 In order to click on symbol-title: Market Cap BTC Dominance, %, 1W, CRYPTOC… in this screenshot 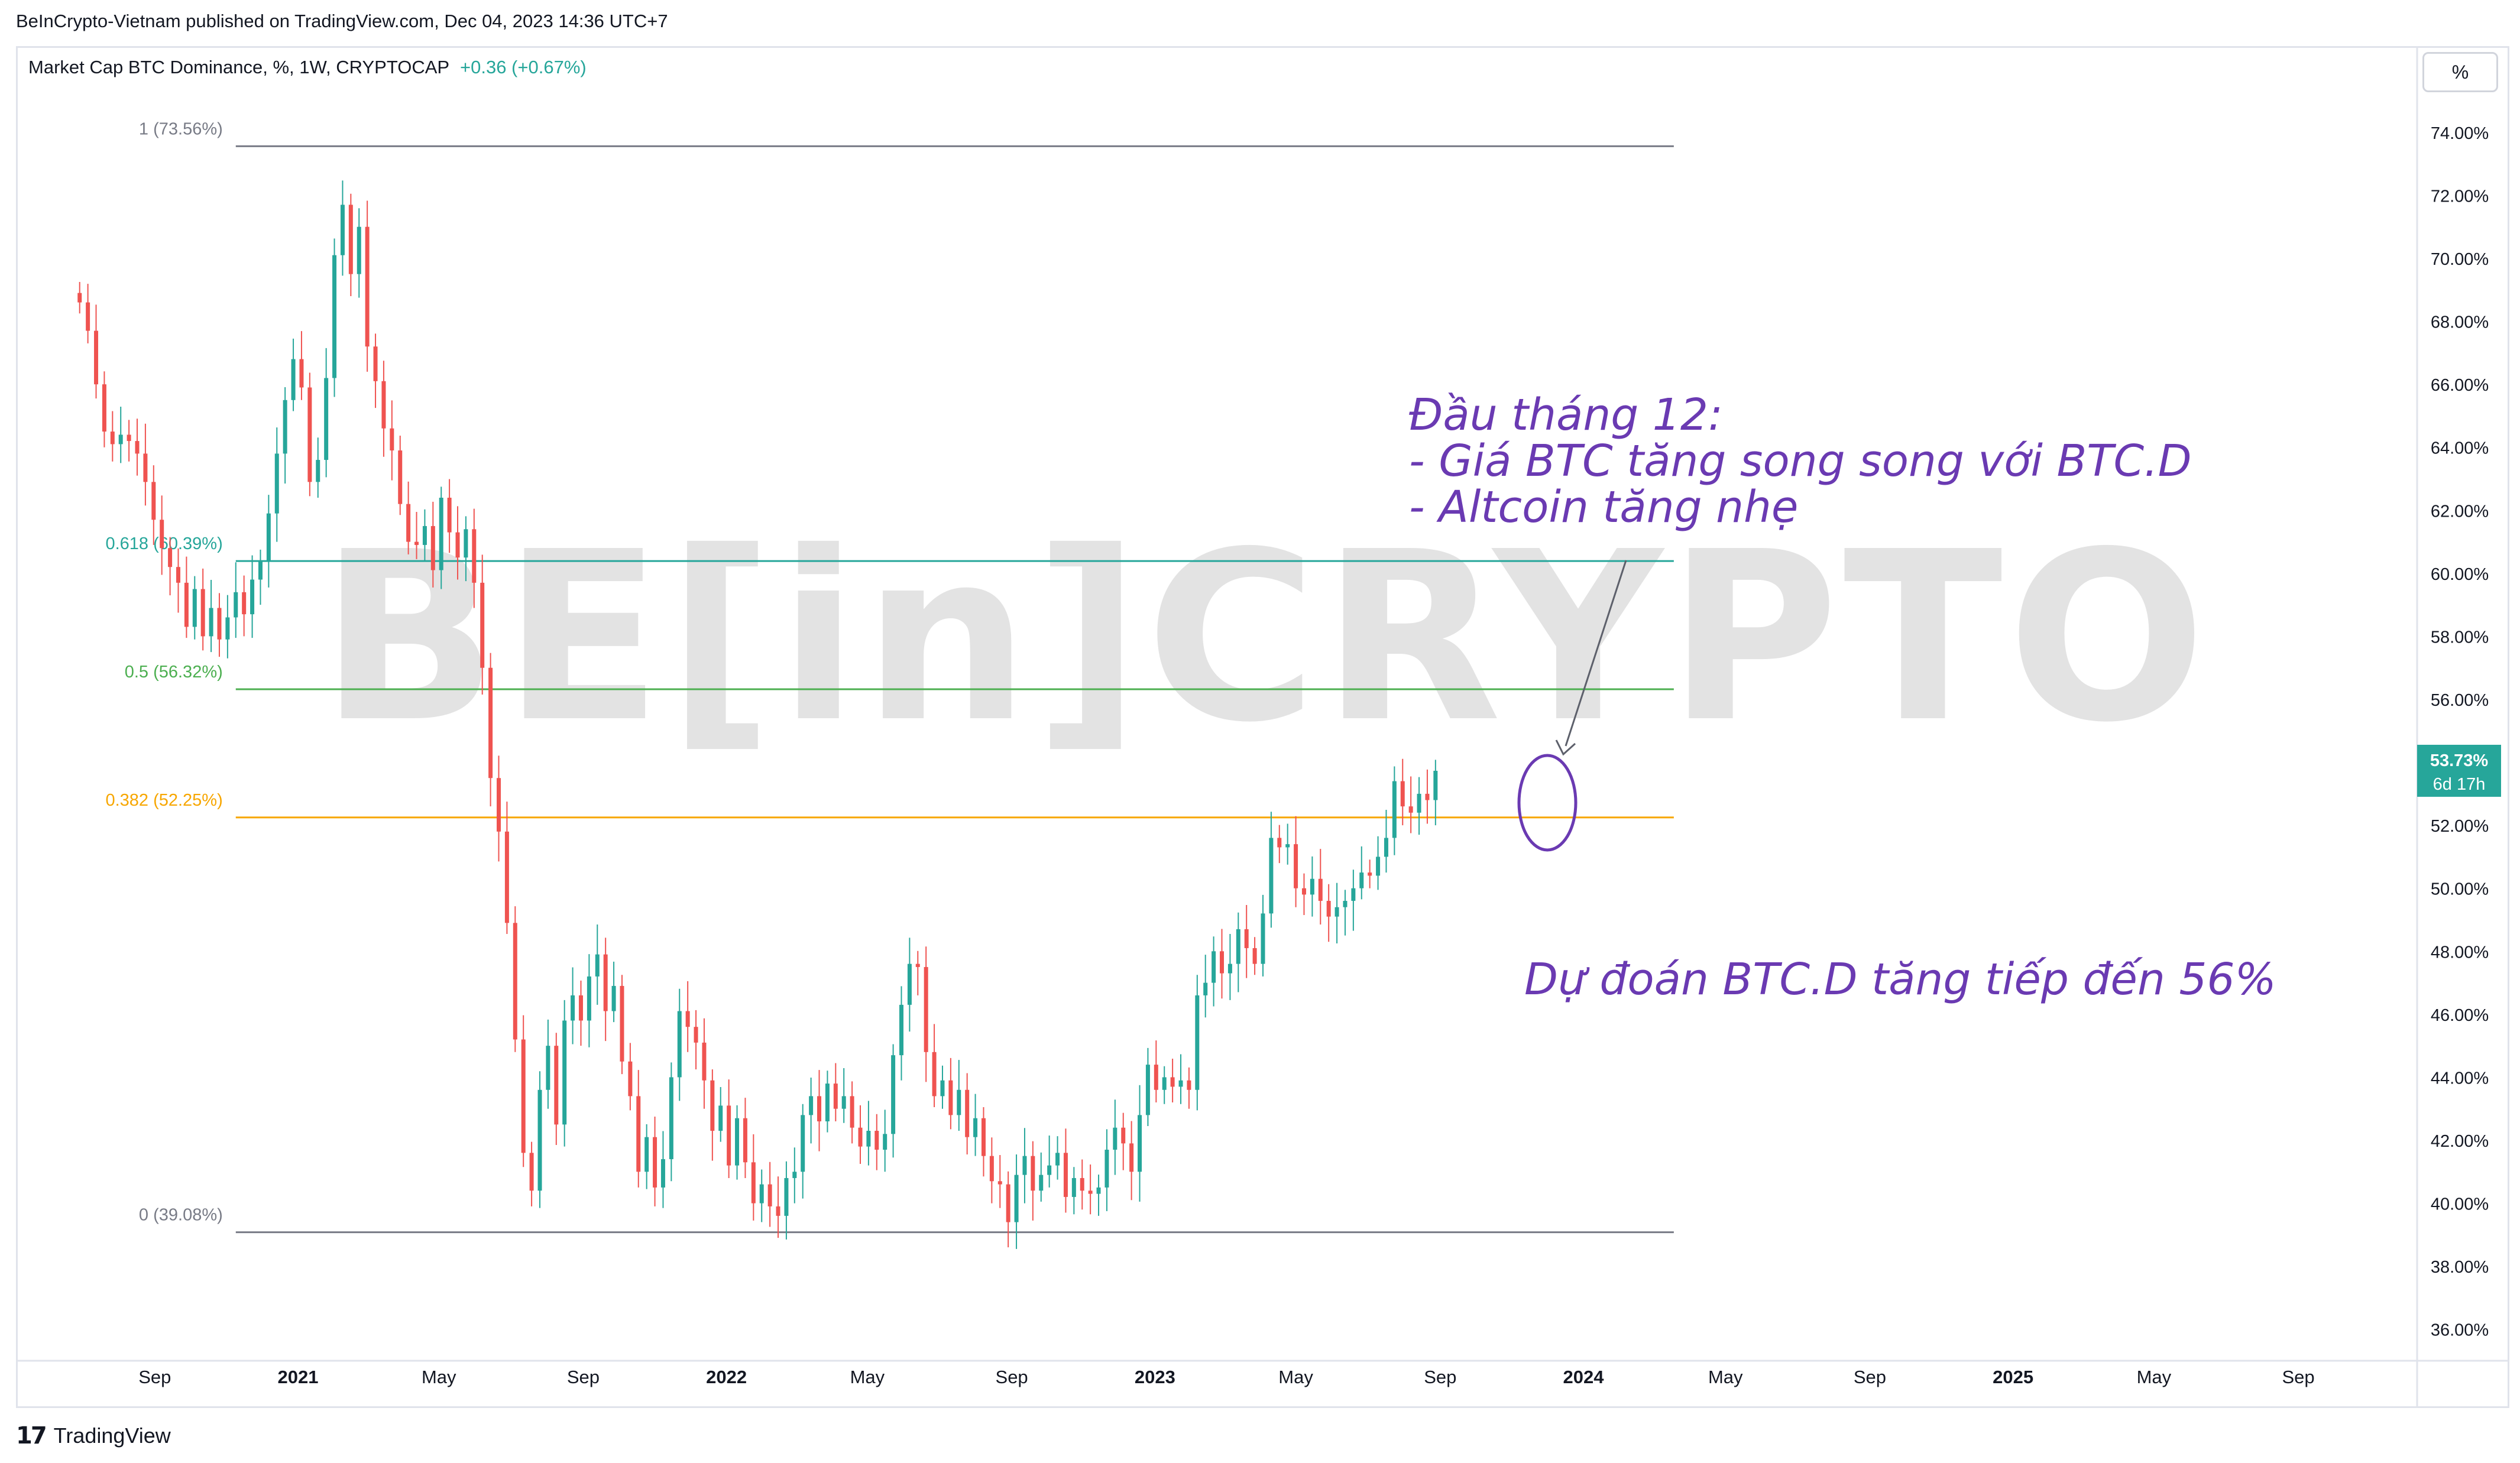, I will do `click(238, 67)`.